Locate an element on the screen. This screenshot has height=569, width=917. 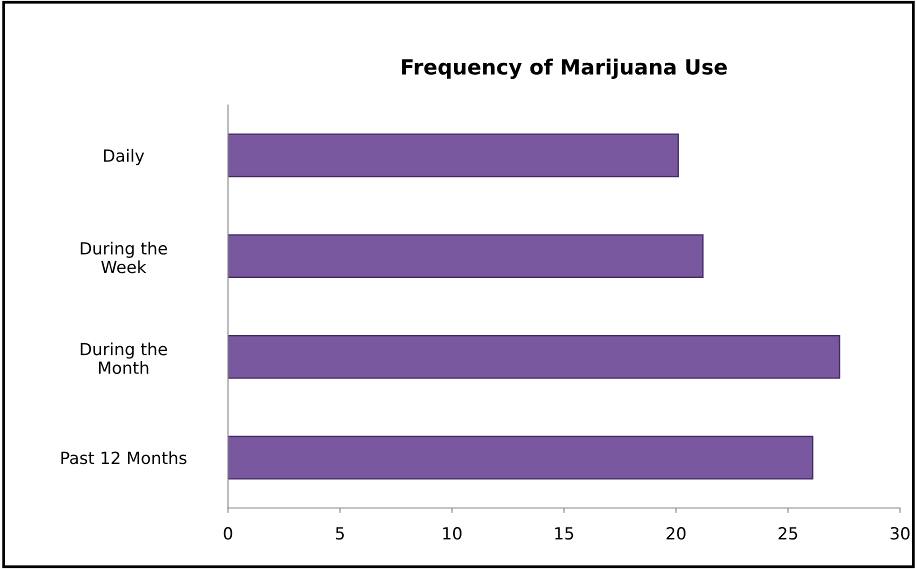
x-tick-label: 15 is located at coordinates (564, 533).